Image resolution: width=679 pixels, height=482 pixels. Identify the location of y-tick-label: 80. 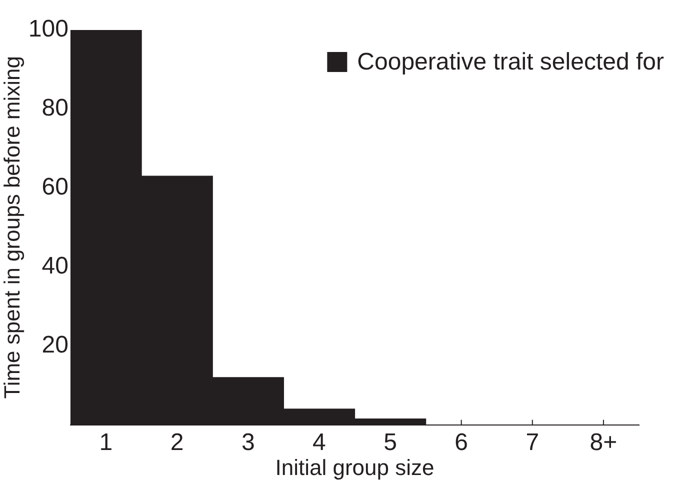
(55, 108).